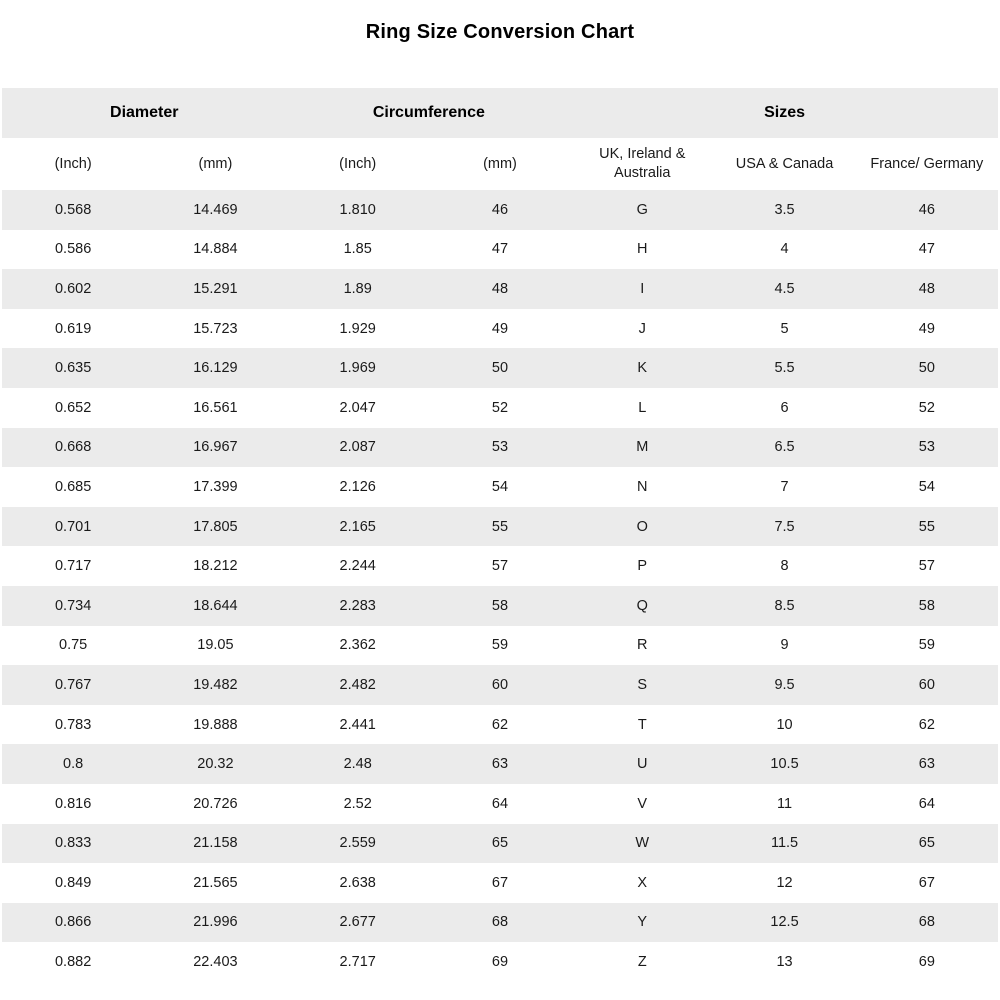 The image size is (1000, 1000). Describe the element at coordinates (73, 368) in the screenshot. I see `table-cell: 0.635` at that location.